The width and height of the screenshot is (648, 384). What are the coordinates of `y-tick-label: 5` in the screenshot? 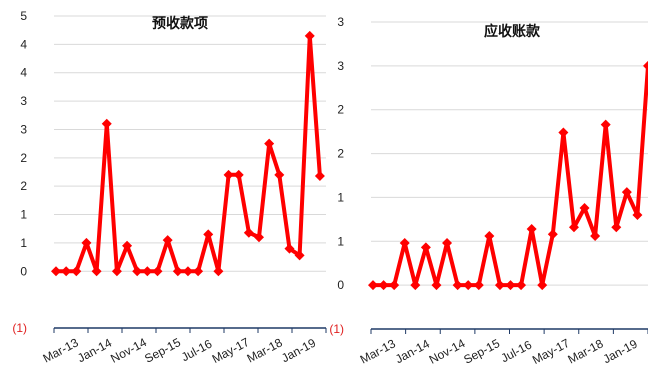 It's located at (23, 16).